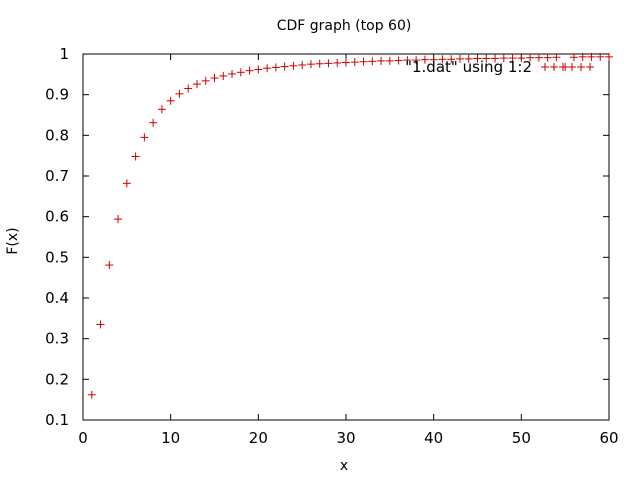 This screenshot has width=640, height=480. Describe the element at coordinates (57, 257) in the screenshot. I see `y-tick-label: 0.5` at that location.